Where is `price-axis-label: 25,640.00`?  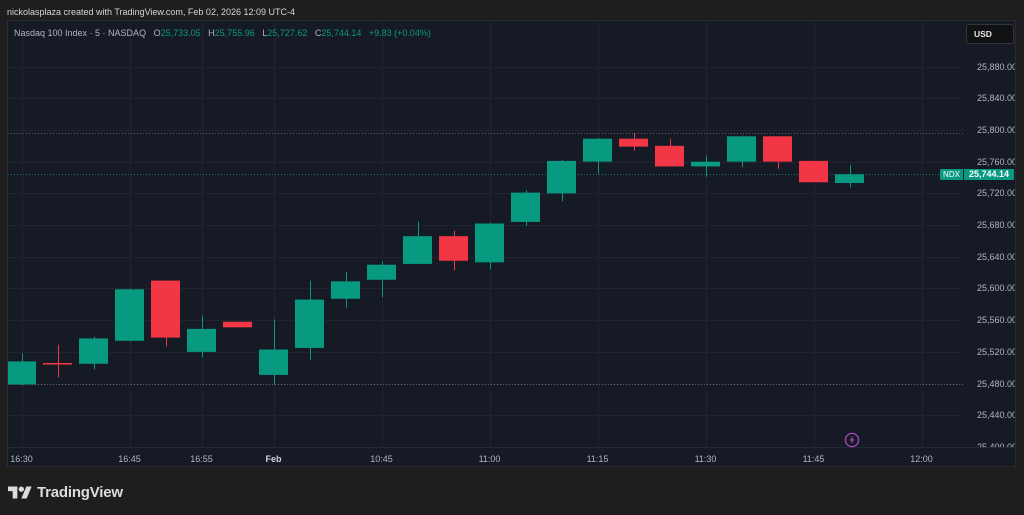
price-axis-label: 25,640.00 is located at coordinates (996, 256).